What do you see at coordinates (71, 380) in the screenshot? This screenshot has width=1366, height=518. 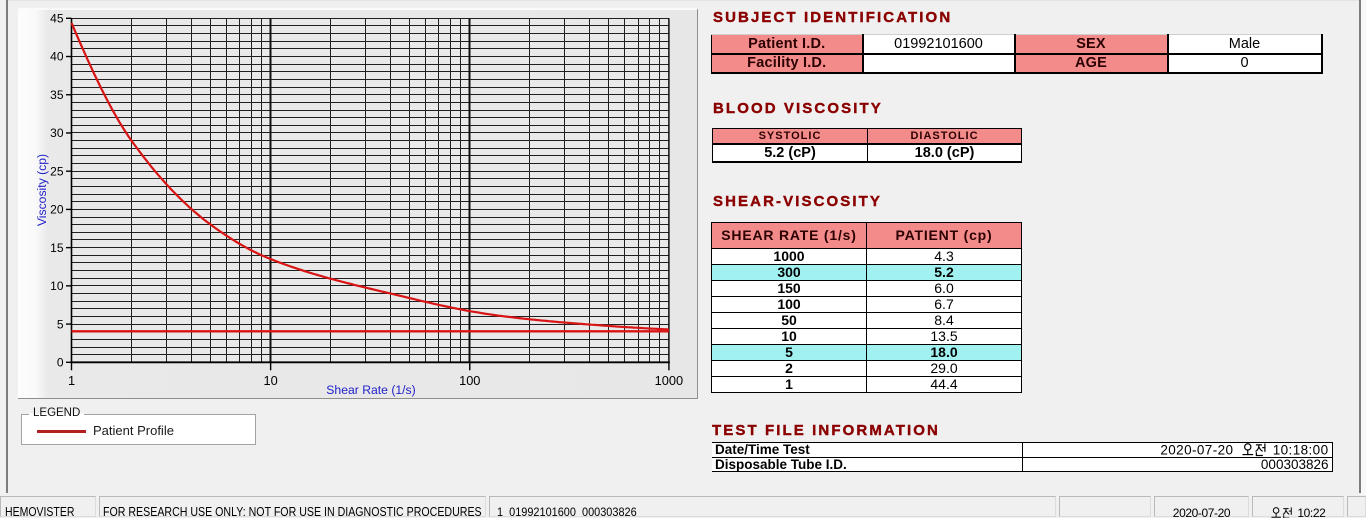 I see `svg-text: 1` at bounding box center [71, 380].